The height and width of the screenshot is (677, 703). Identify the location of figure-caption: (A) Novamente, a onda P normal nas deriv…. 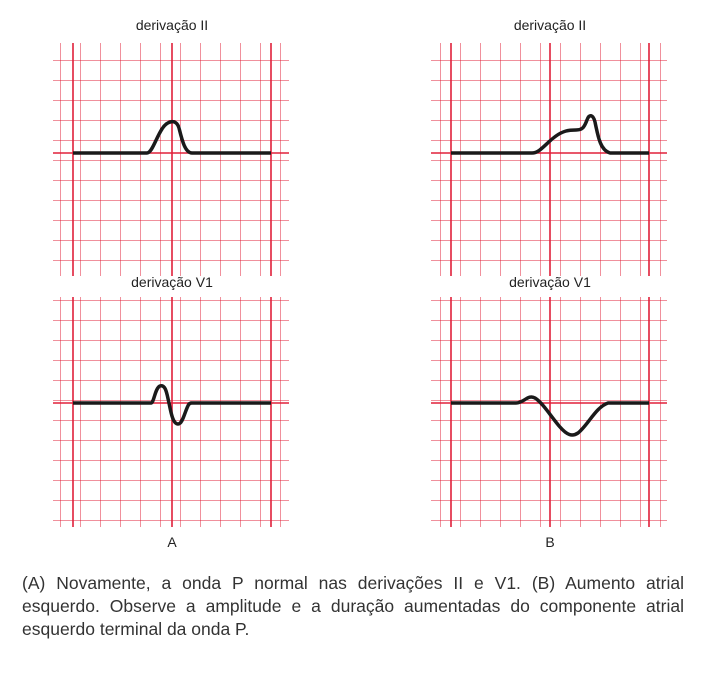
(353, 606).